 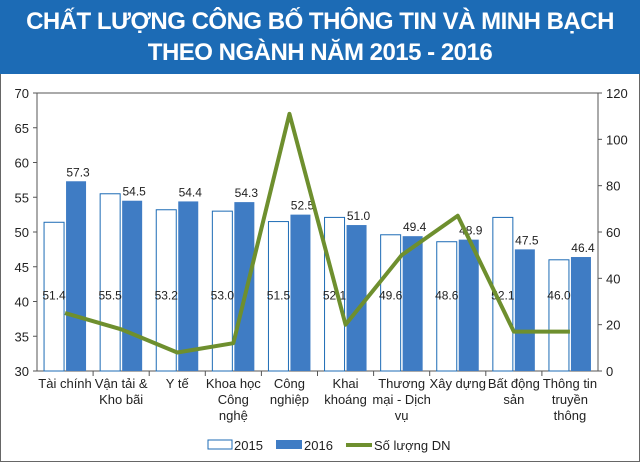 What do you see at coordinates (121, 383) in the screenshot?
I see `category-label: Vận tải &` at bounding box center [121, 383].